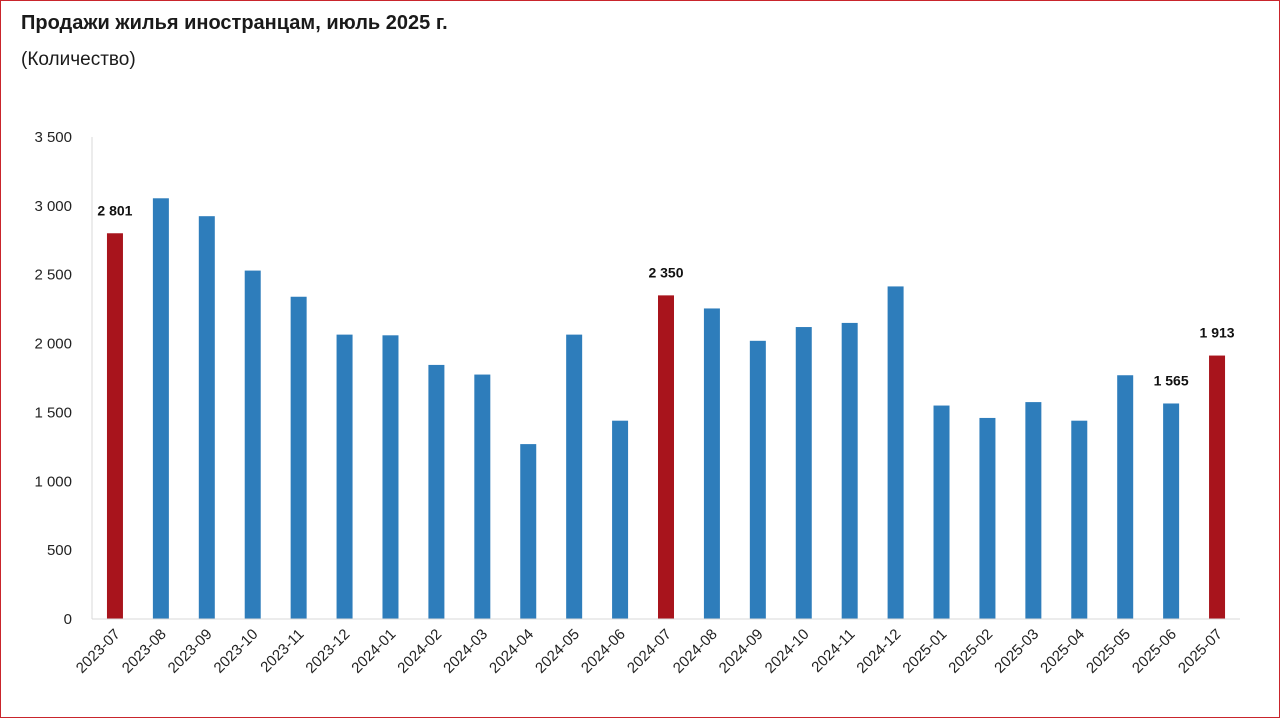 The height and width of the screenshot is (718, 1280). Describe the element at coordinates (741, 651) in the screenshot. I see `x-tick-label: 2024-09` at that location.